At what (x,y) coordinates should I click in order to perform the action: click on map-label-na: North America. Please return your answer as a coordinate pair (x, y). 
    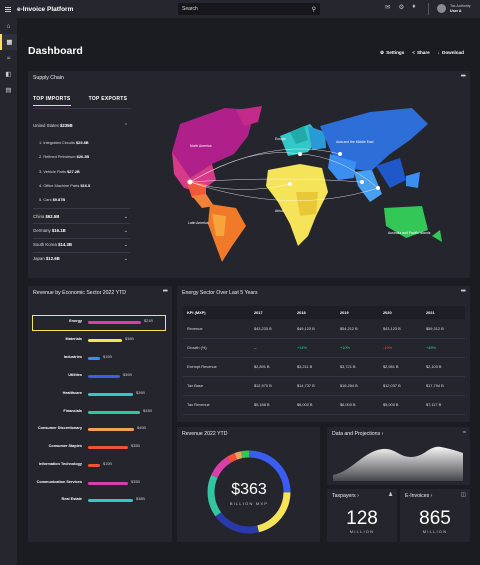
    Looking at the image, I should click on (201, 146).